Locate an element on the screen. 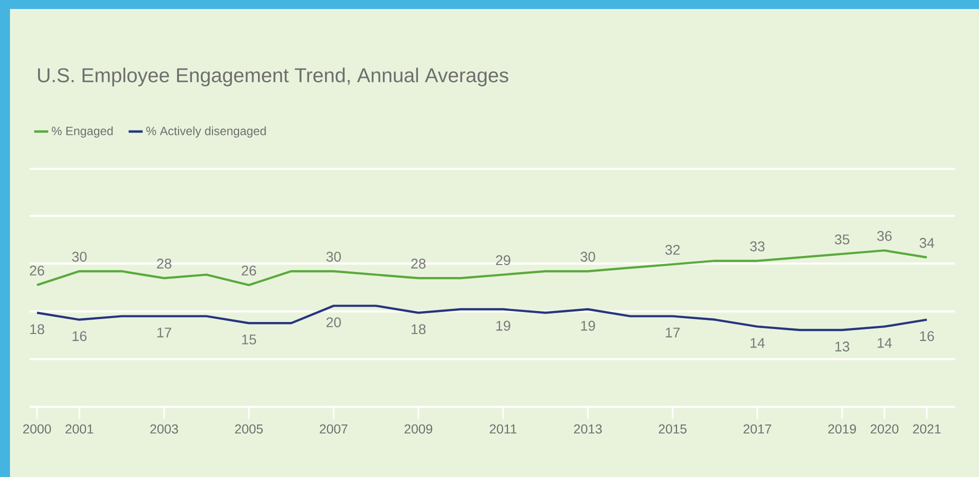  chart-title: U.S. Employee Engagement Trend, Annual Averages is located at coordinates (273, 77).